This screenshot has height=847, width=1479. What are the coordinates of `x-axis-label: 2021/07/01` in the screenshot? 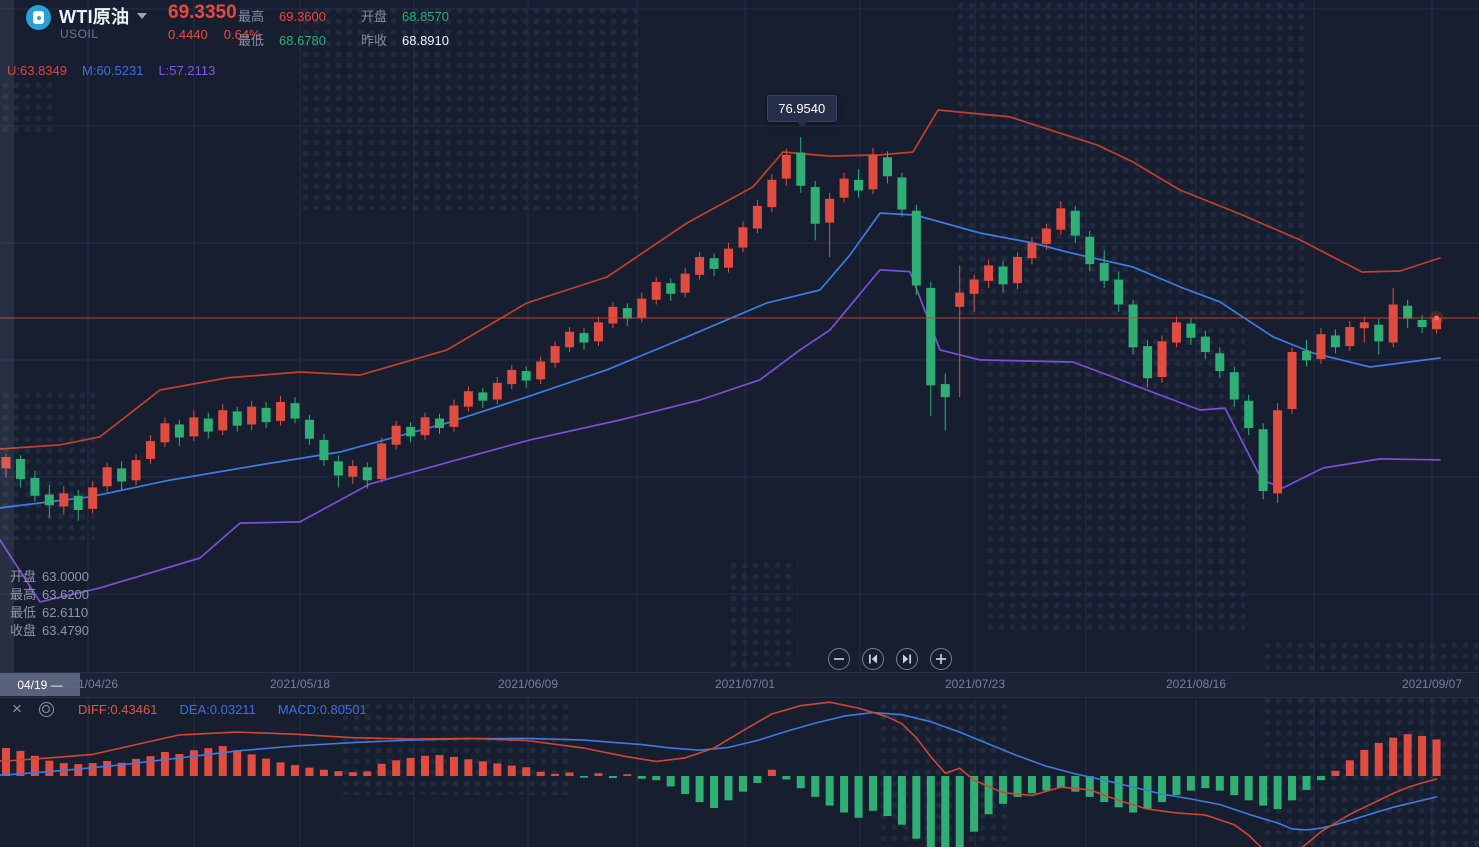 It's located at (745, 684).